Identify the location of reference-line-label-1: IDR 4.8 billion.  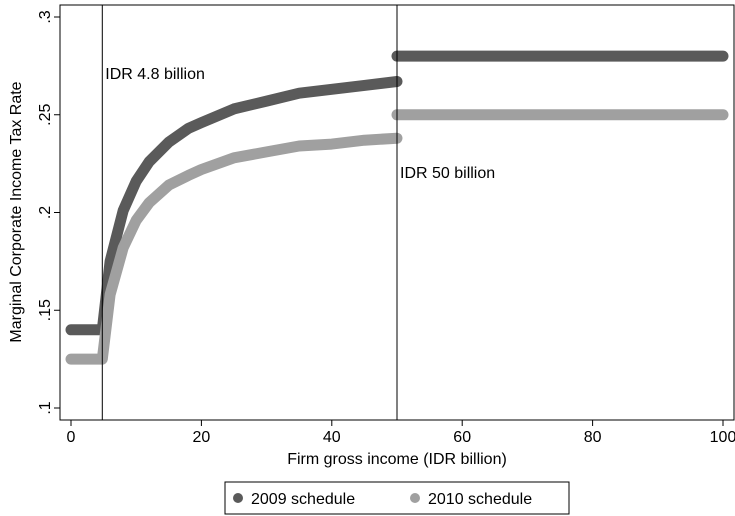
(155, 74).